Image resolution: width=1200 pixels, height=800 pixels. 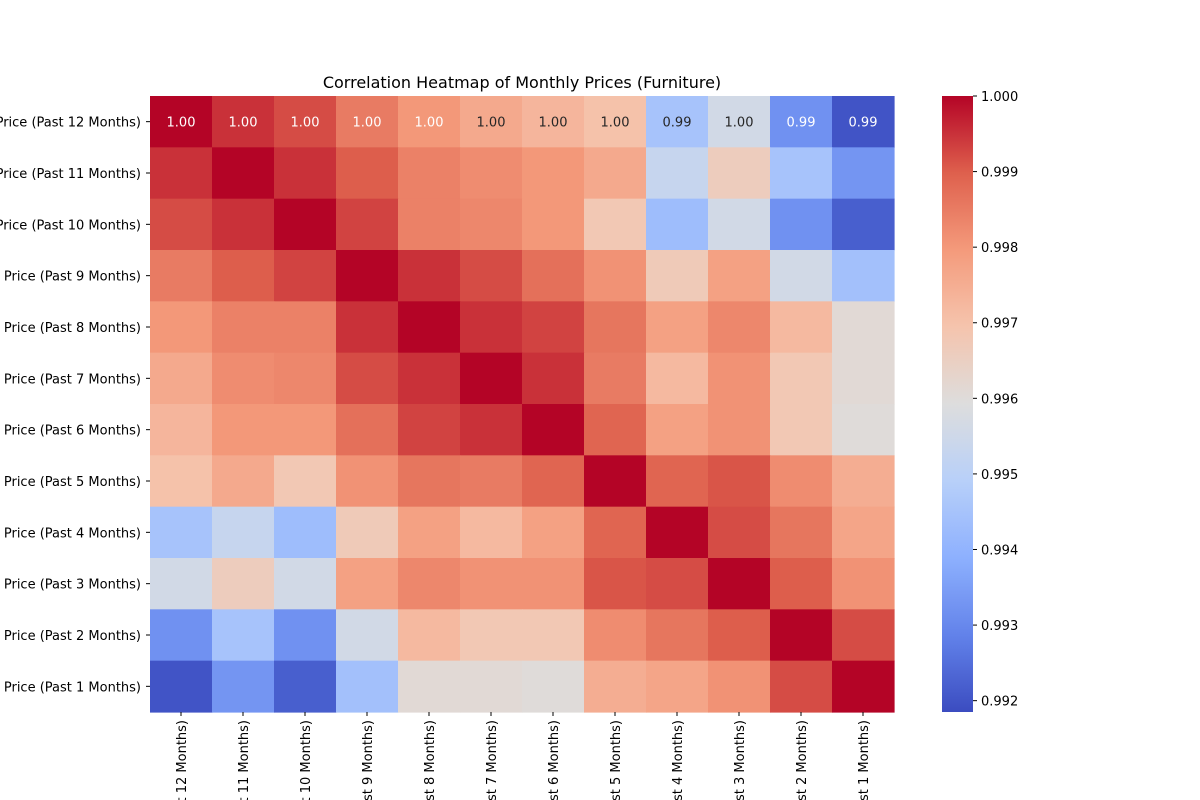 I want to click on x-tick-label: Price (Past 3 Months), so click(x=740, y=760).